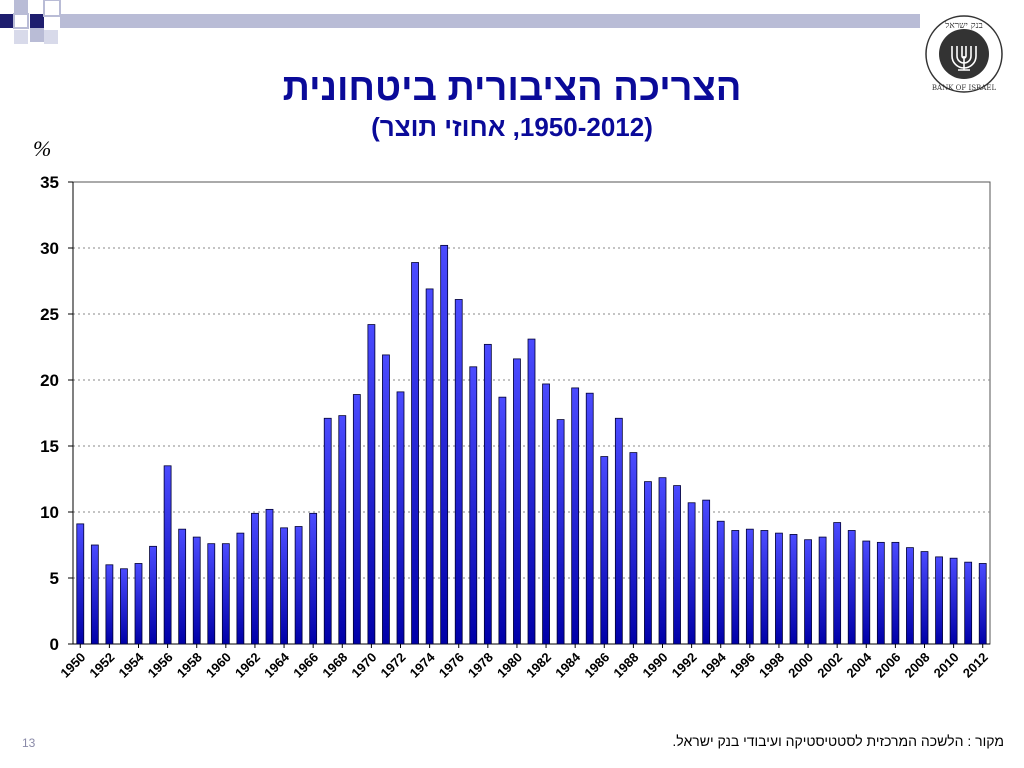  I want to click on bar-1979, so click(502, 520).